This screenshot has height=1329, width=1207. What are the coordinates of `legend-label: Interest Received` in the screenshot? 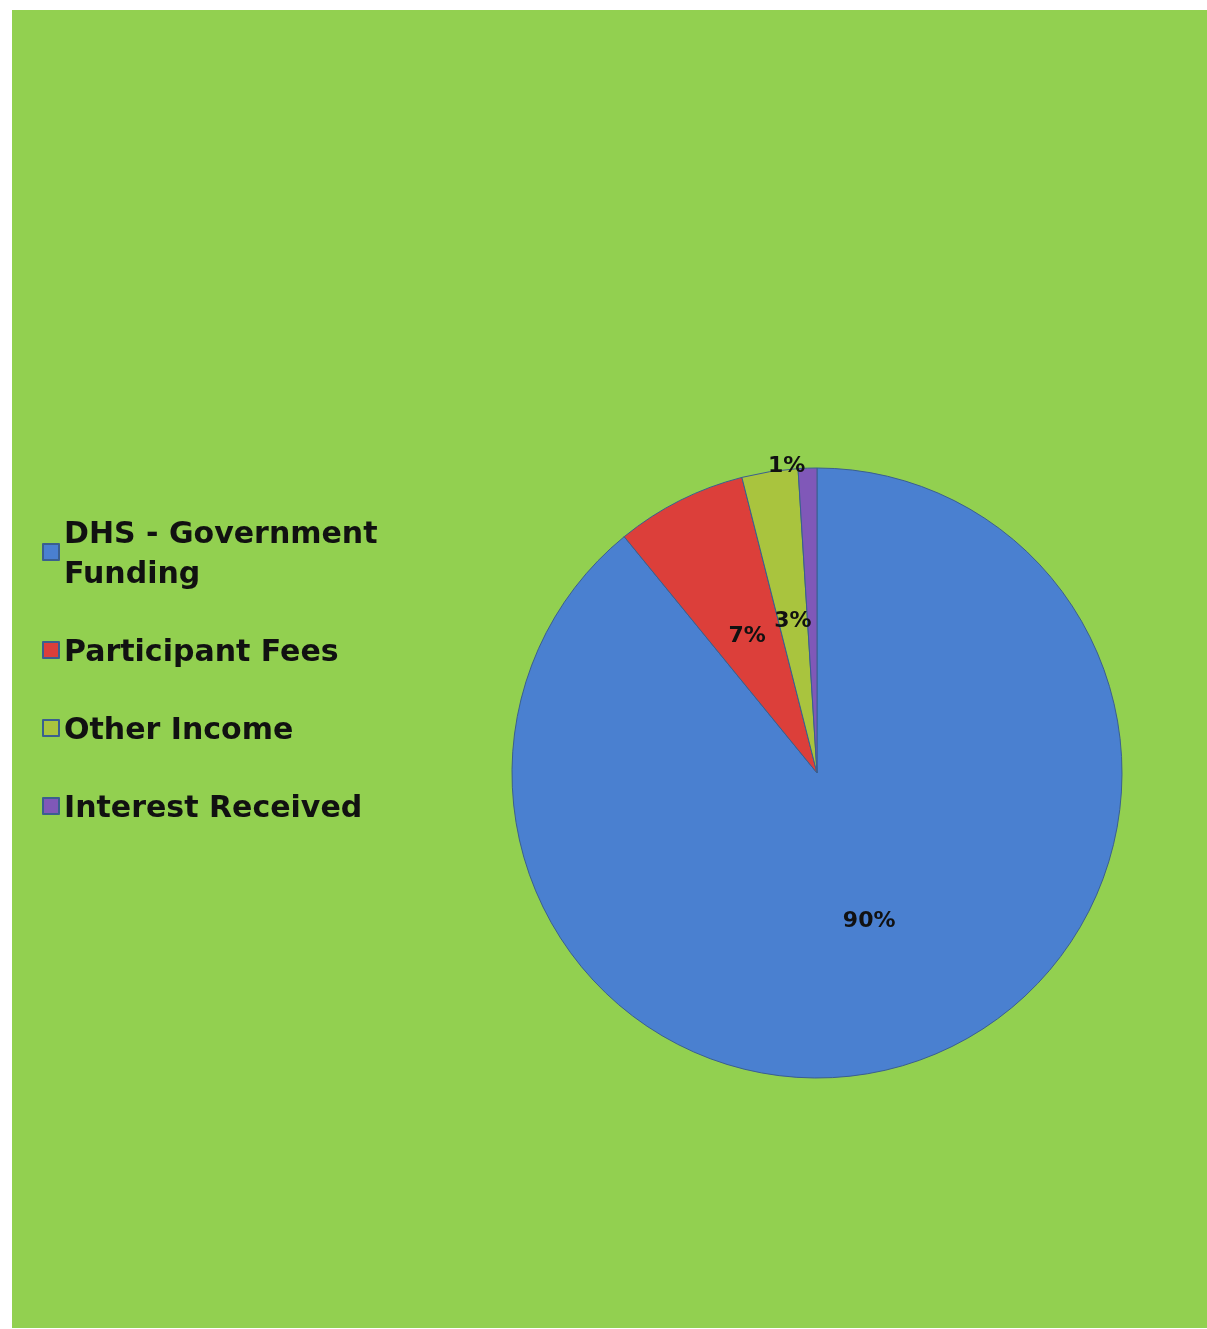 It's located at (213, 806).